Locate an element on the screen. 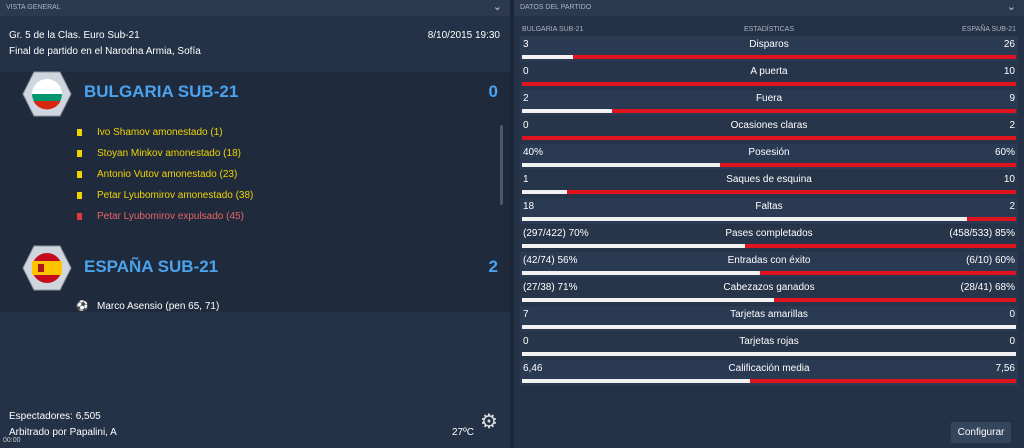  score: 0 is located at coordinates (493, 91).